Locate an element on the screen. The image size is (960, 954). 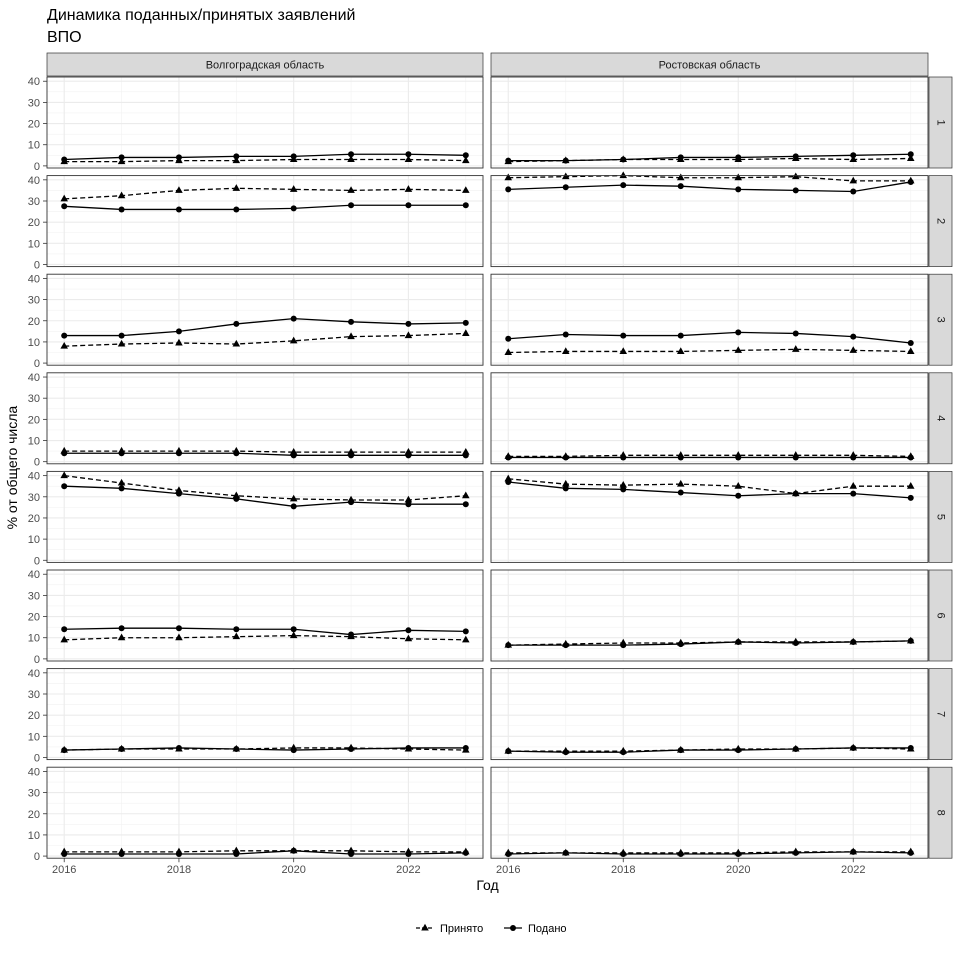
legend: Принято Подано is located at coordinates (491, 929).